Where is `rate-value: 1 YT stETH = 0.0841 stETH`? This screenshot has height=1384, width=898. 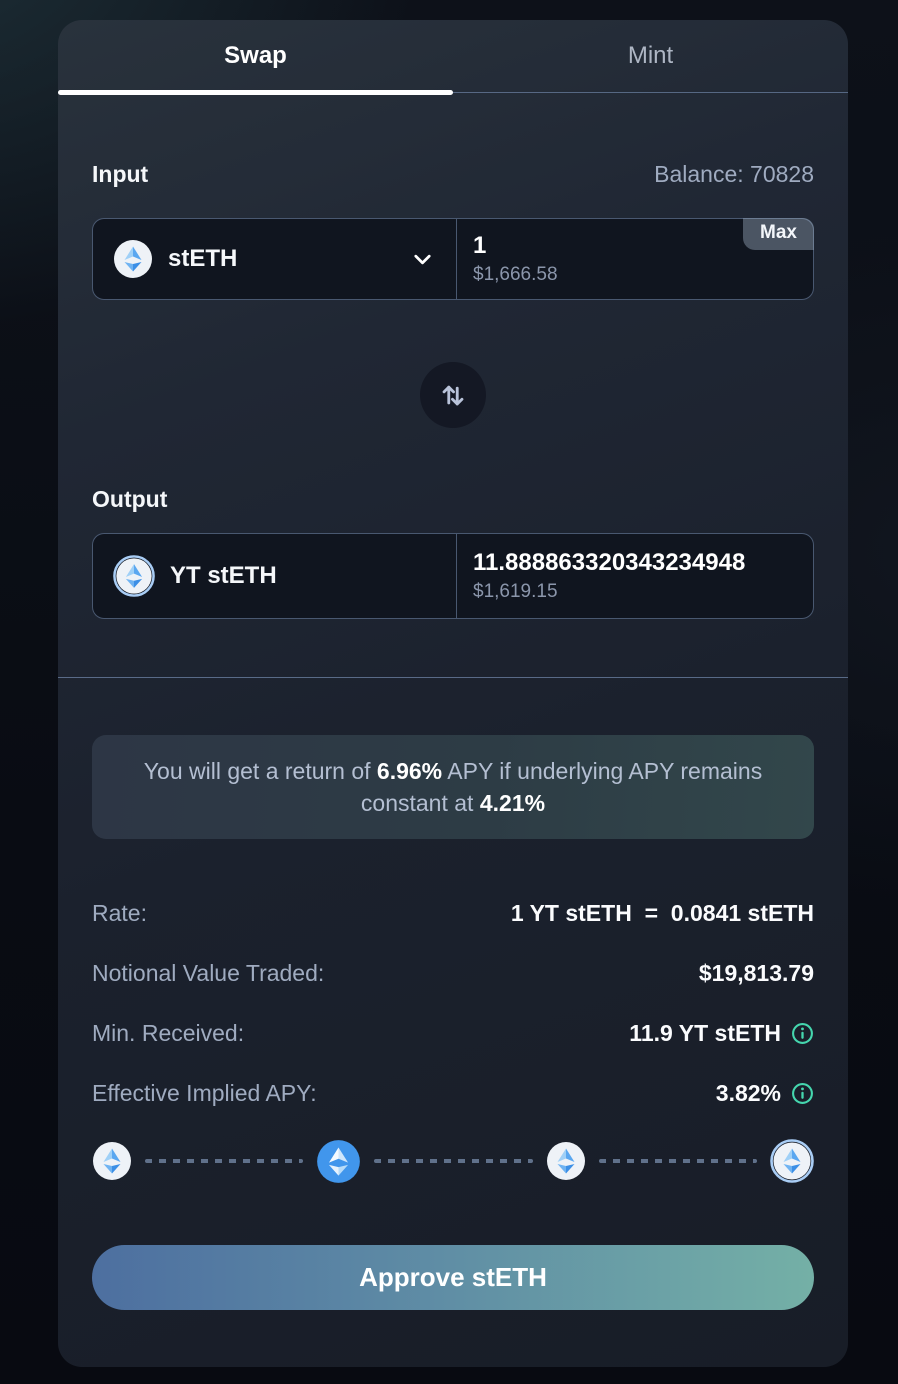 rate-value: 1 YT stETH = 0.0841 stETH is located at coordinates (662, 912).